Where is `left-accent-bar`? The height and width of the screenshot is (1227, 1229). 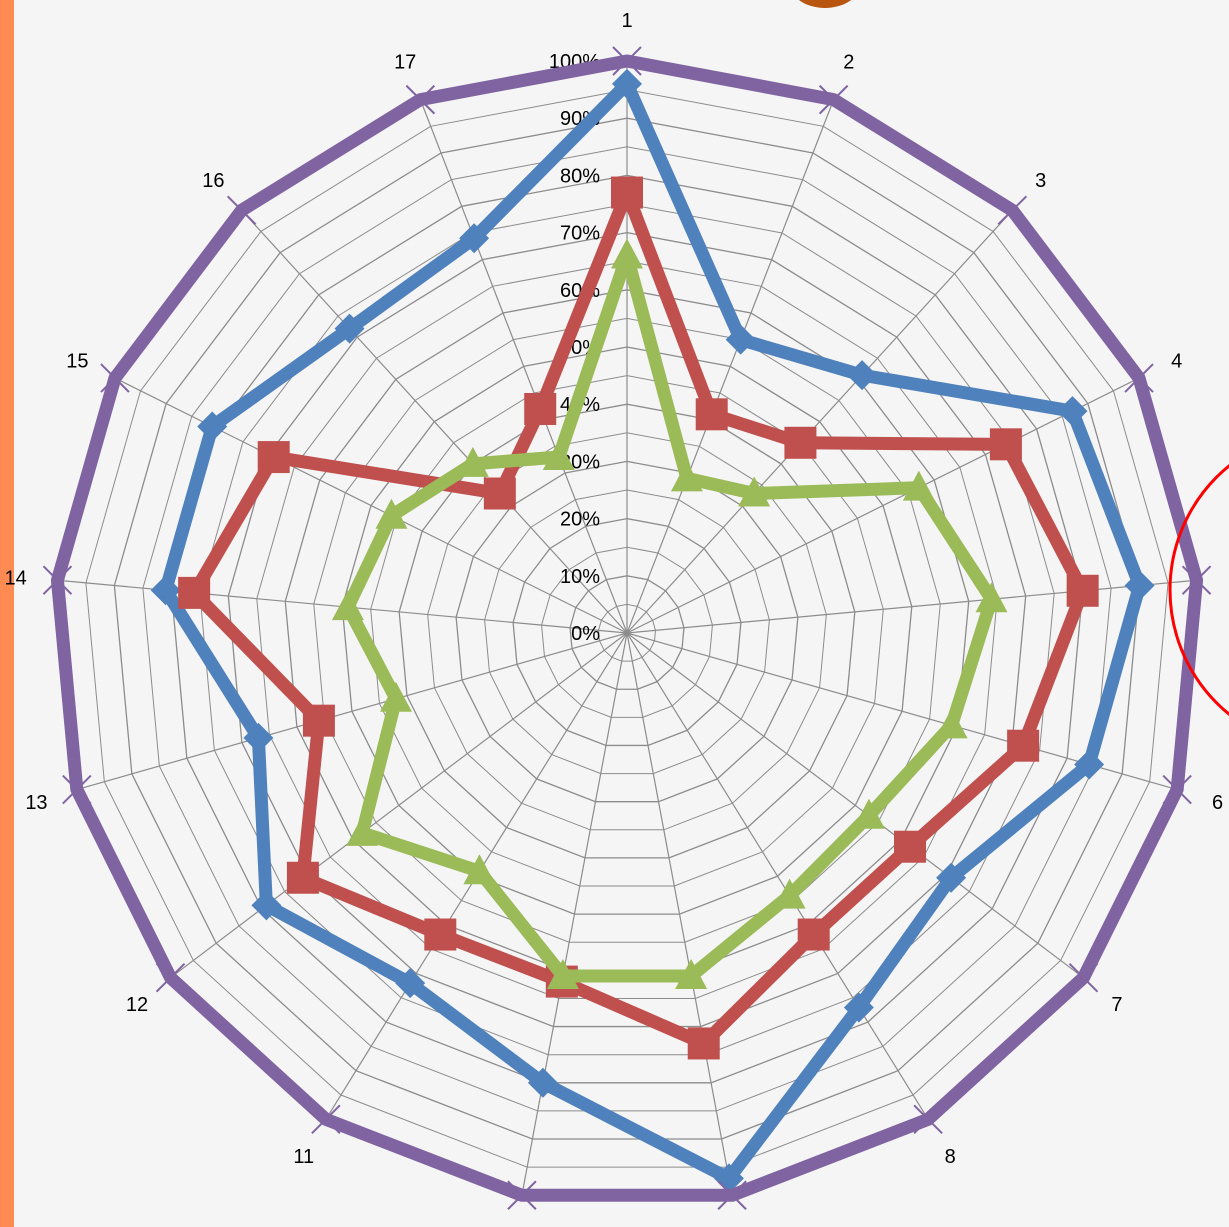
left-accent-bar is located at coordinates (7, 613).